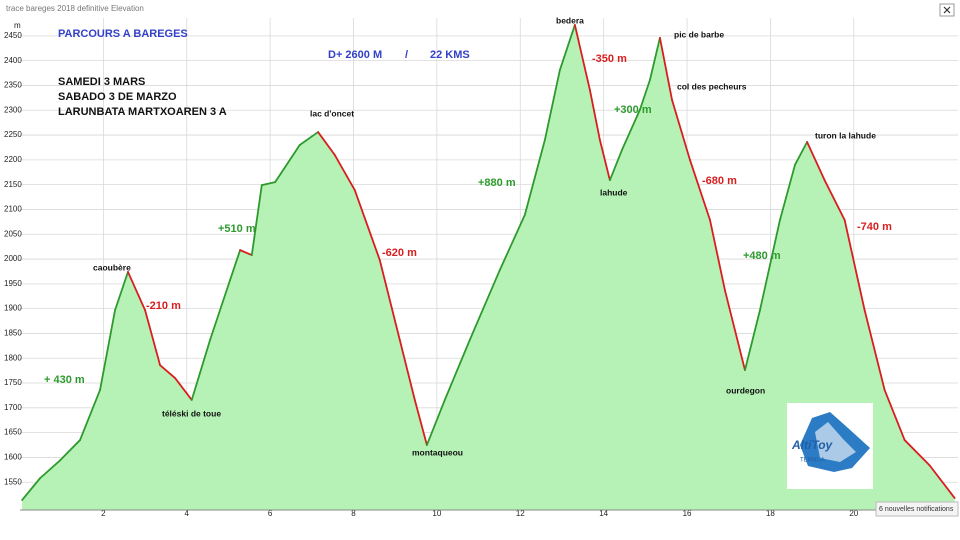  Describe the element at coordinates (13, 258) in the screenshot. I see `y-tick-label: 2000` at that location.